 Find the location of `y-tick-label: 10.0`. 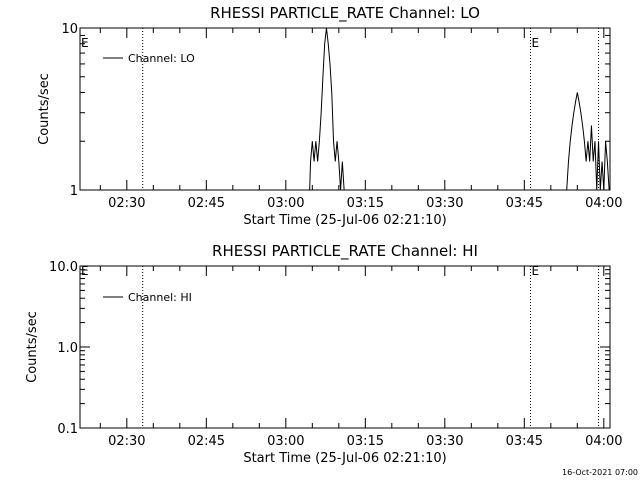

y-tick-label: 10.0 is located at coordinates (63, 267).